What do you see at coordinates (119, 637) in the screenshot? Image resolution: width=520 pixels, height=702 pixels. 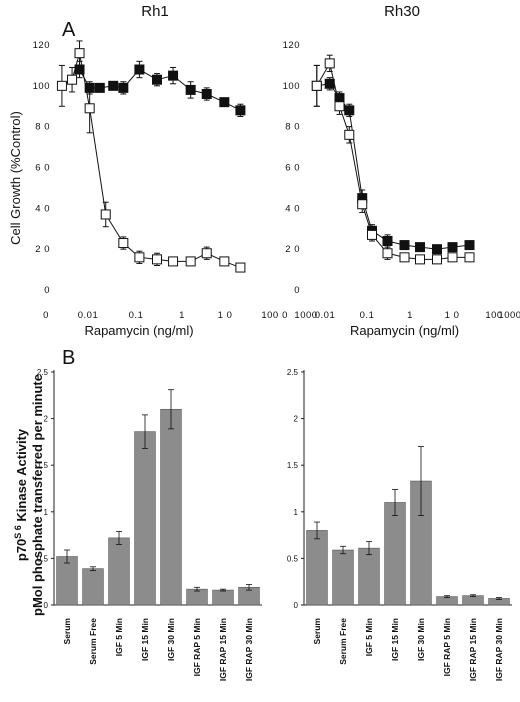 I see `category-label: IGF 5 Min` at bounding box center [119, 637].